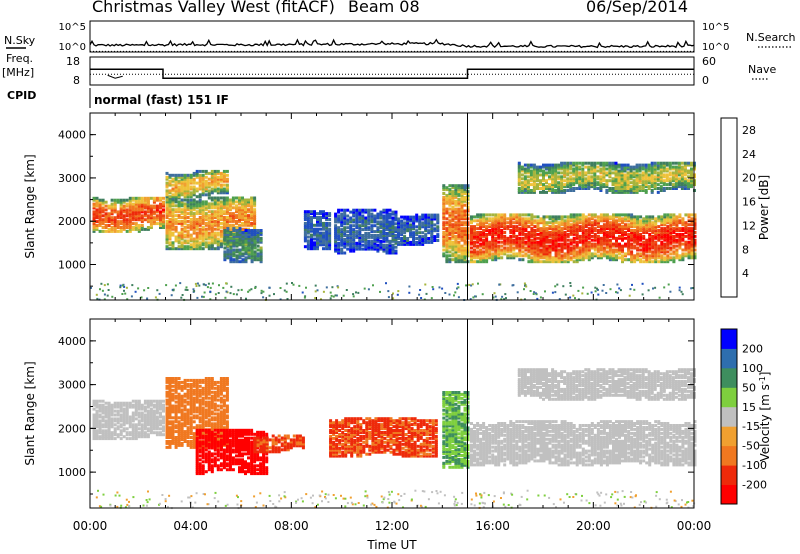  I want to click on velocity-ytick-label: 4000, so click(72, 341).